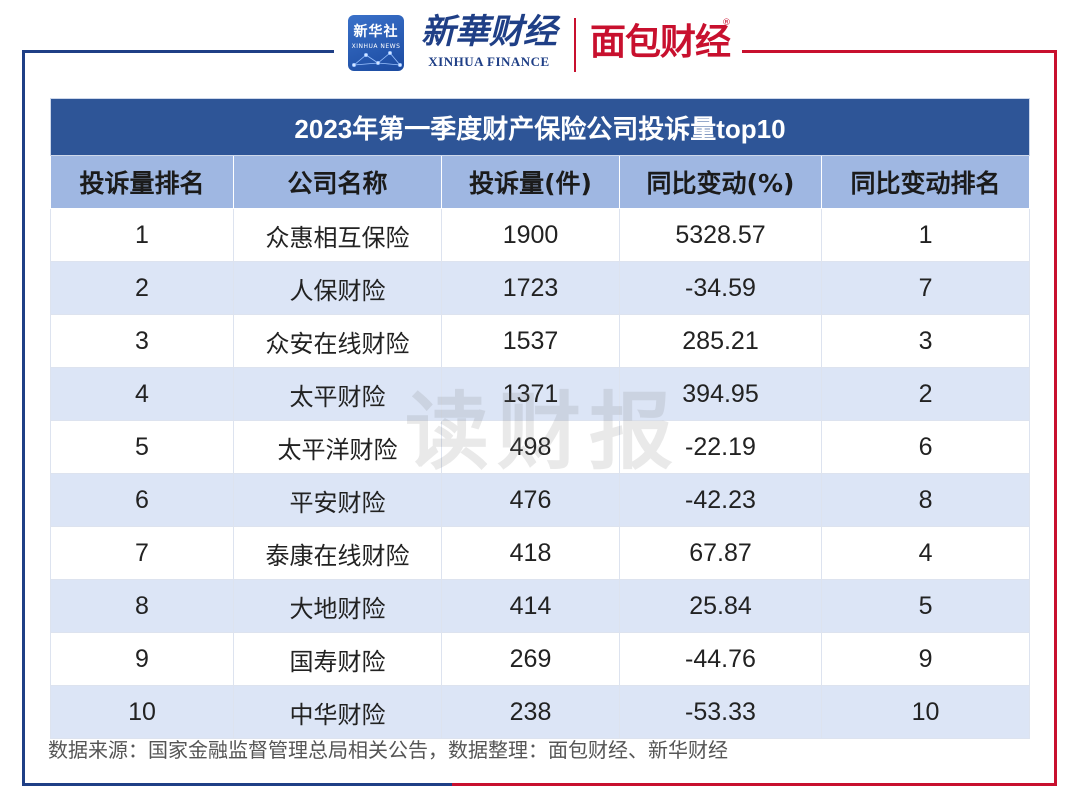  What do you see at coordinates (660, 42) in the screenshot?
I see `mianbao-finance-logo: 面包财经` at bounding box center [660, 42].